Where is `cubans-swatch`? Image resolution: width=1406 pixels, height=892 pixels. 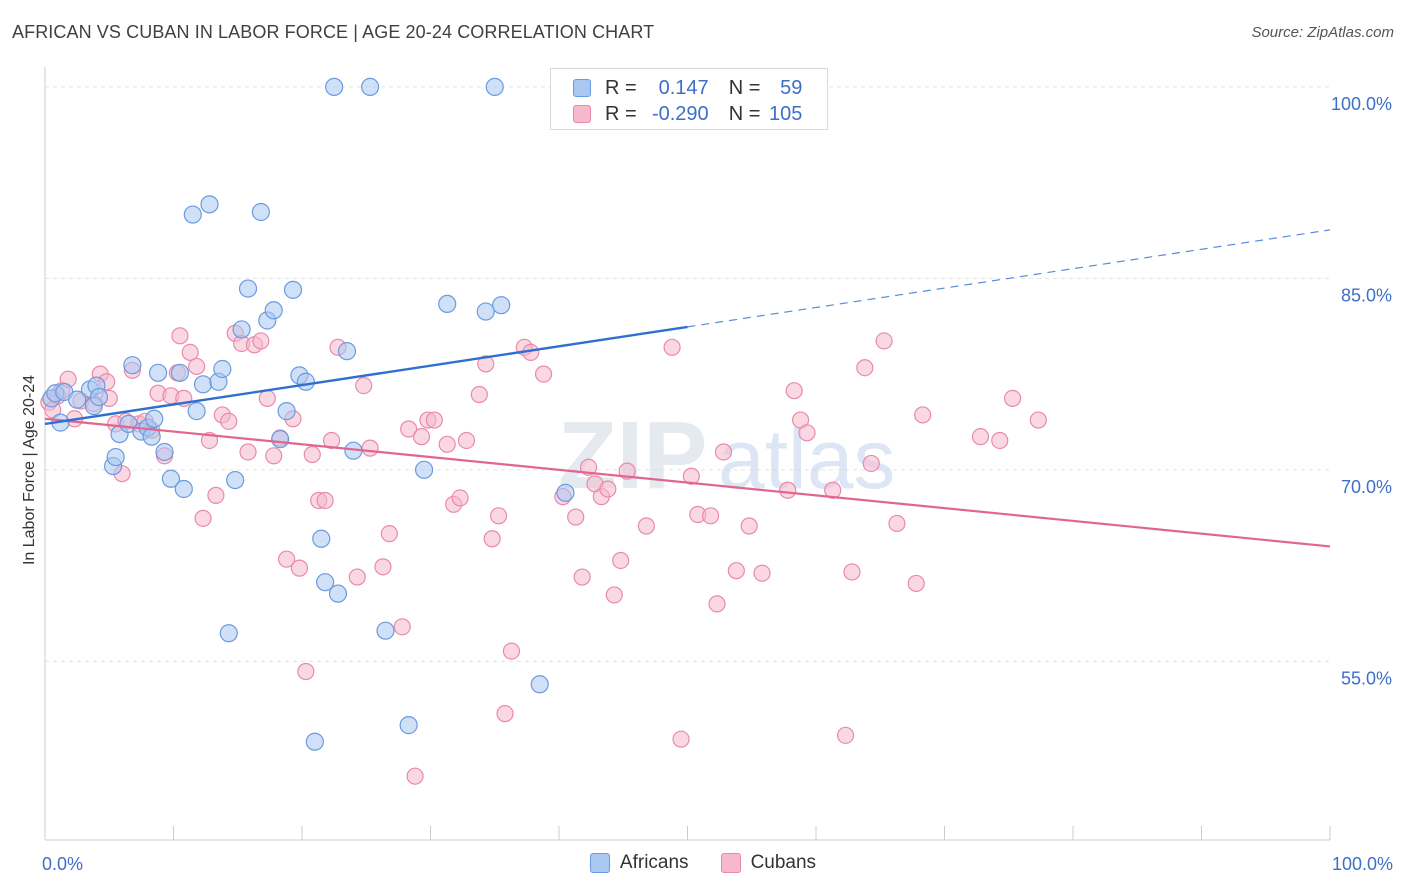 cubans-swatch is located at coordinates (582, 114).